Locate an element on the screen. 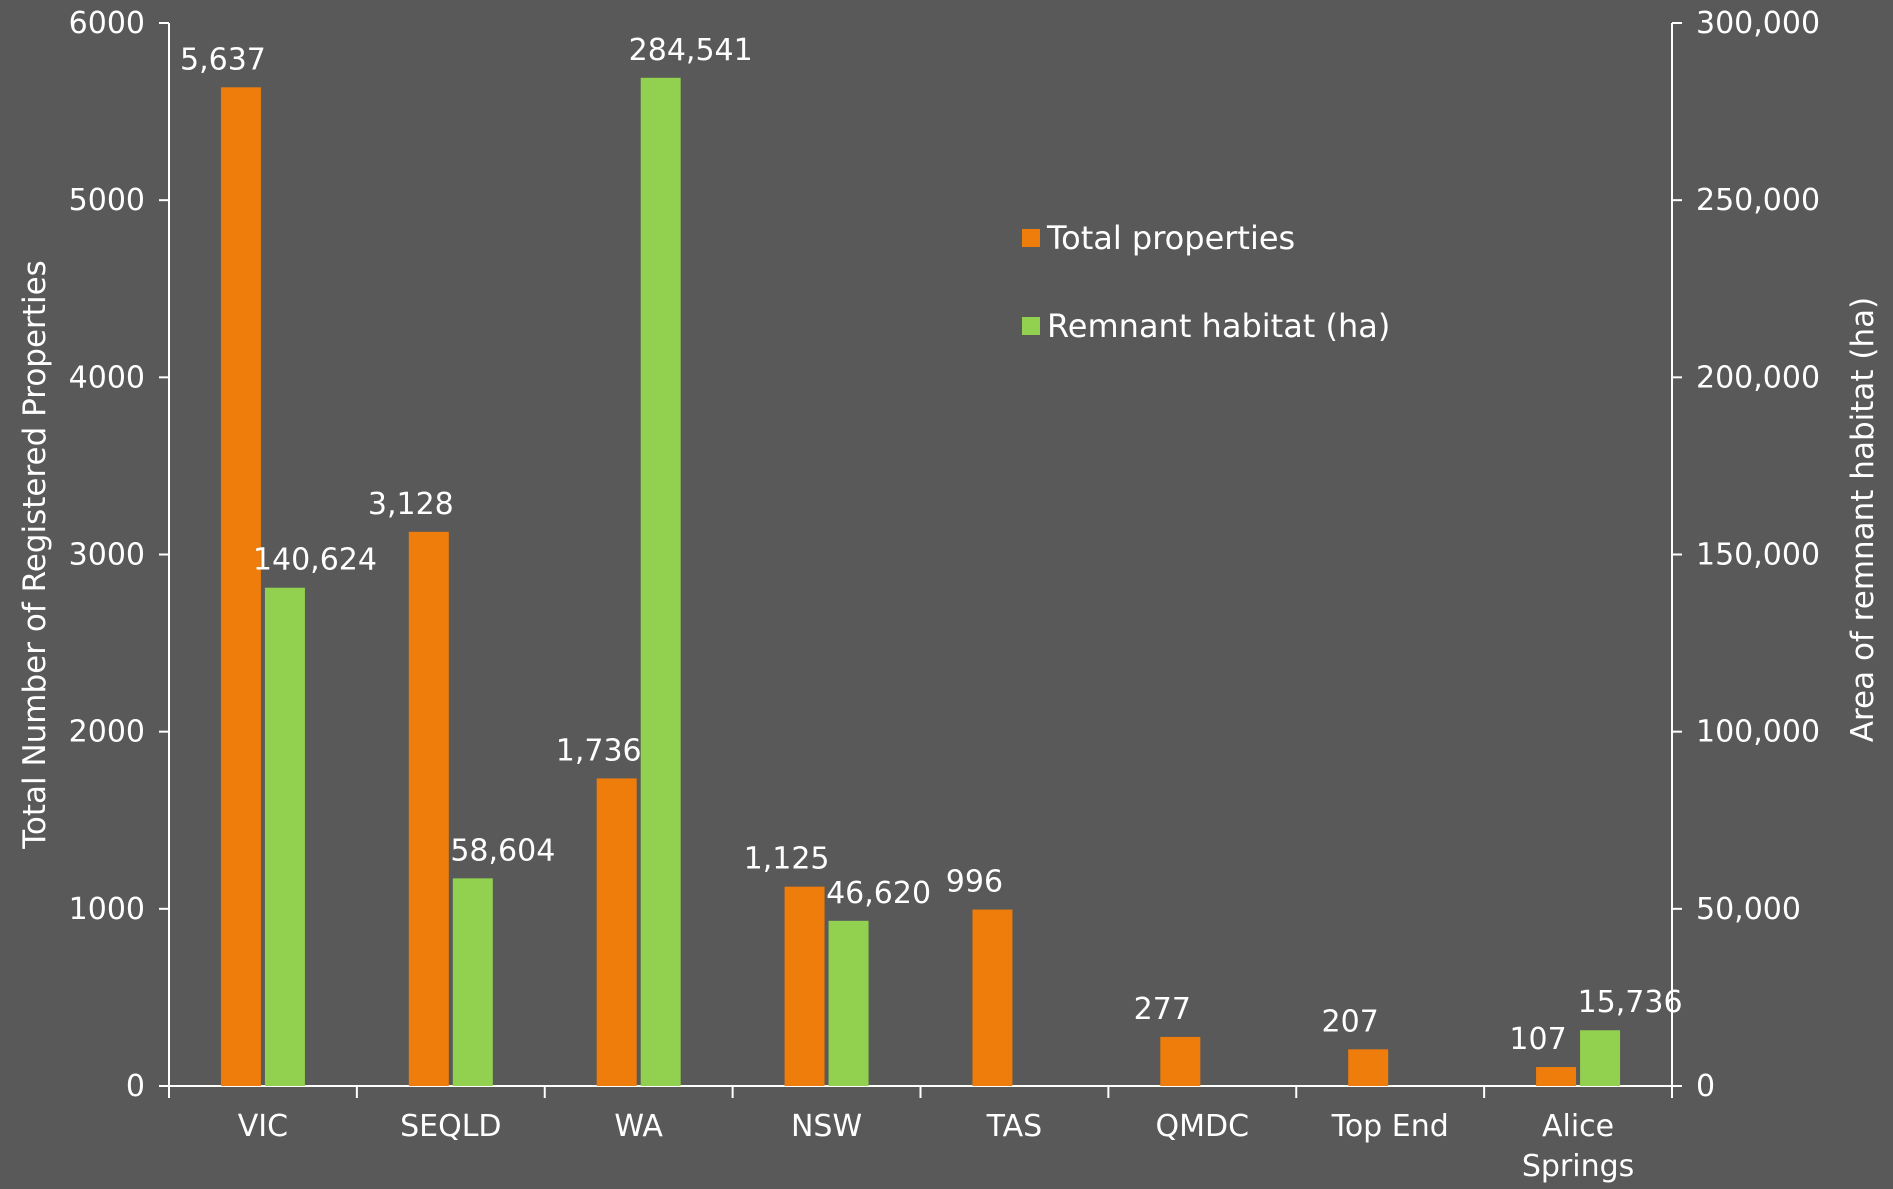 The height and width of the screenshot is (1189, 1893). left-axis-tick-label: 1000 is located at coordinates (107, 909).